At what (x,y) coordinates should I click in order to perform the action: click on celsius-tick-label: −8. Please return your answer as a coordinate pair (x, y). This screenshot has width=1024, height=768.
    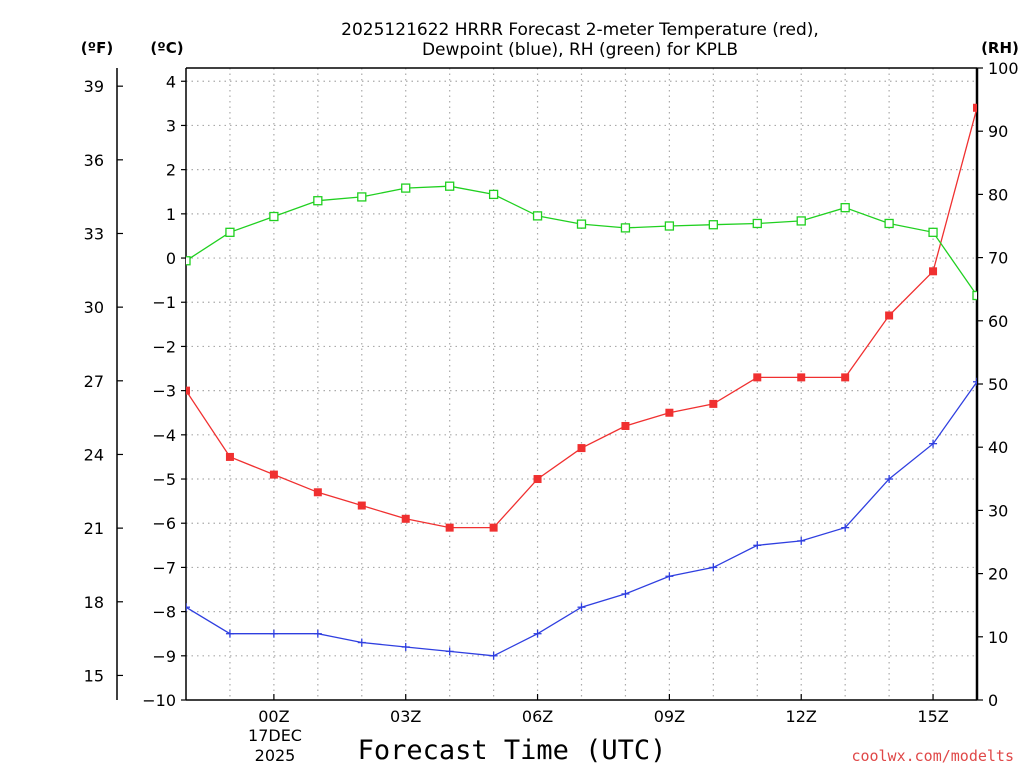
    Looking at the image, I should click on (164, 612).